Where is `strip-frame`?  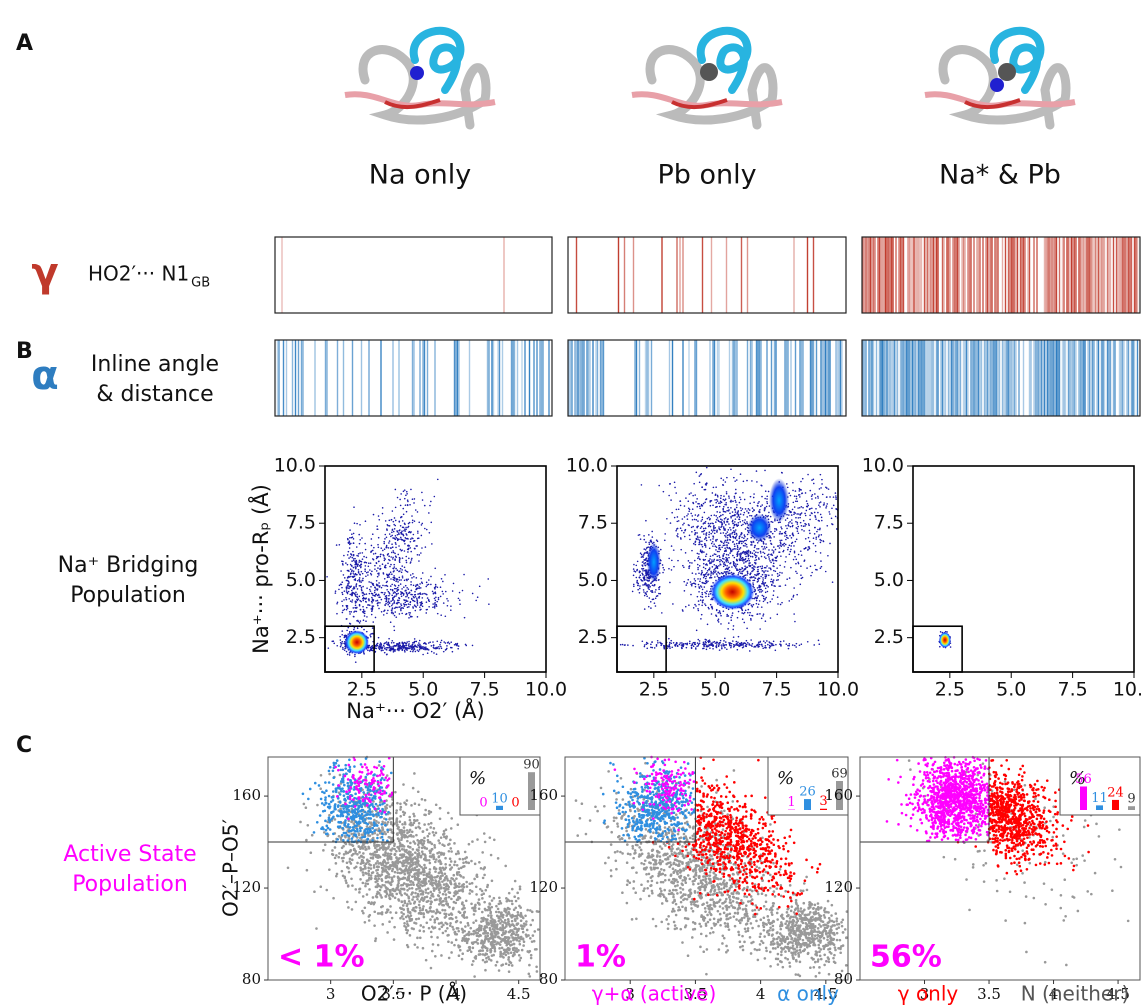
strip-frame is located at coordinates (413, 275).